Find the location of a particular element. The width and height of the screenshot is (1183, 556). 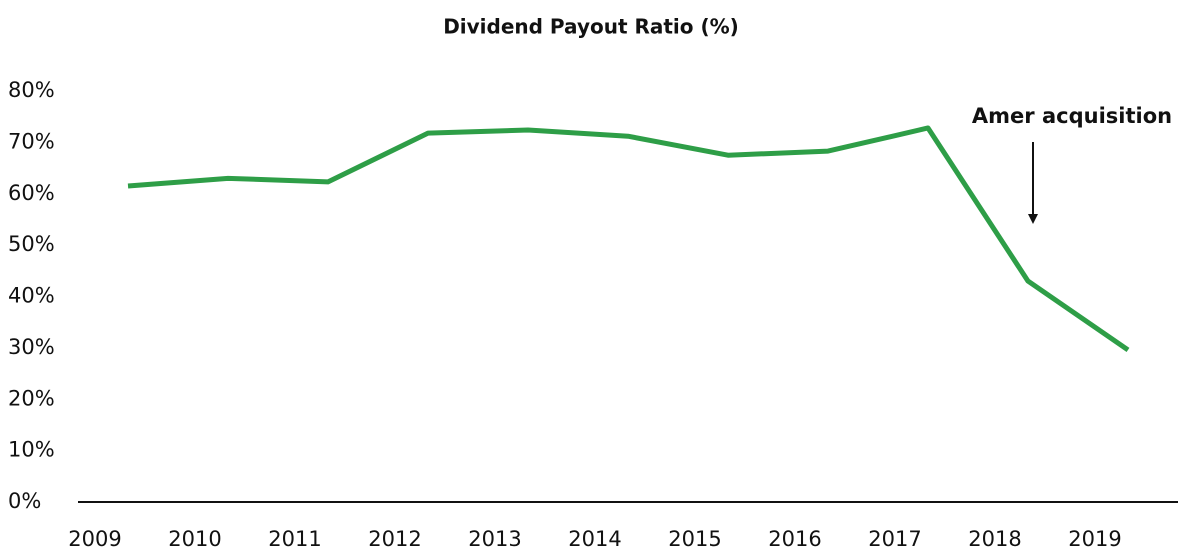

y-tick-label: 50% is located at coordinates (31, 244).